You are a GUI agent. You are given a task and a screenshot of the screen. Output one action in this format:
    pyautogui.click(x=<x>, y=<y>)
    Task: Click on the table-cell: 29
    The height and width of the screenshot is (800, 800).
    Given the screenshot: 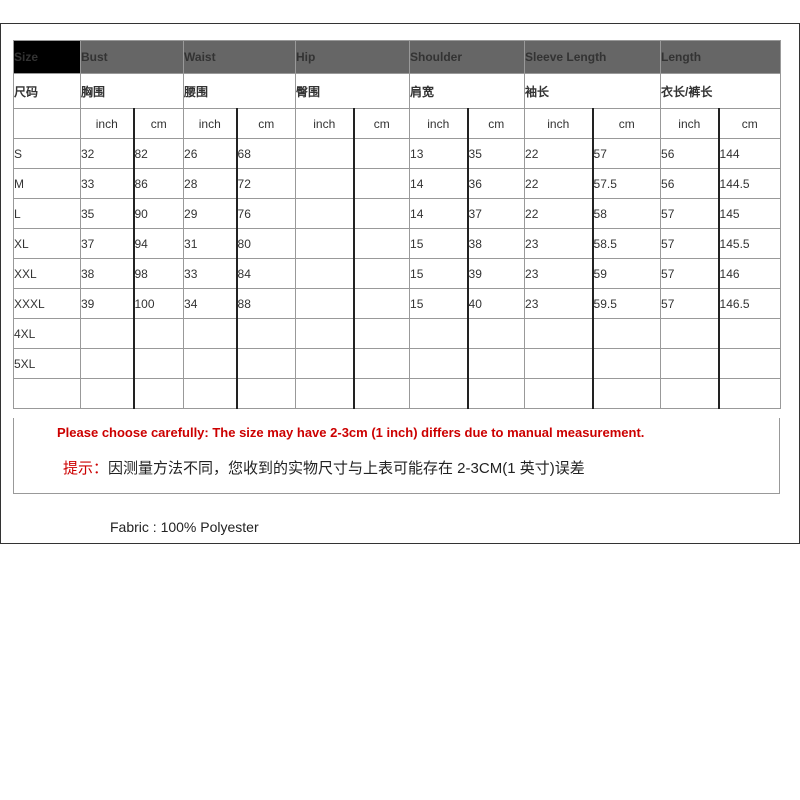 What is the action you would take?
    pyautogui.click(x=210, y=213)
    